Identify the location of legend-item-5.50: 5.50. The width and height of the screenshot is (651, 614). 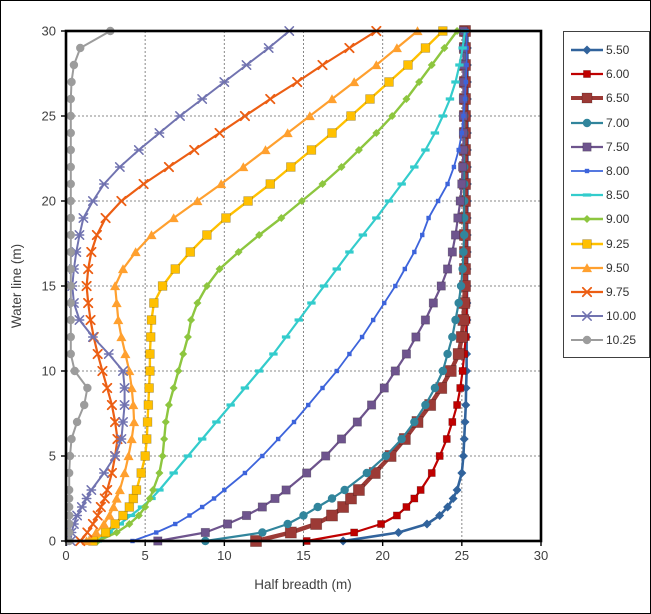
(609, 50).